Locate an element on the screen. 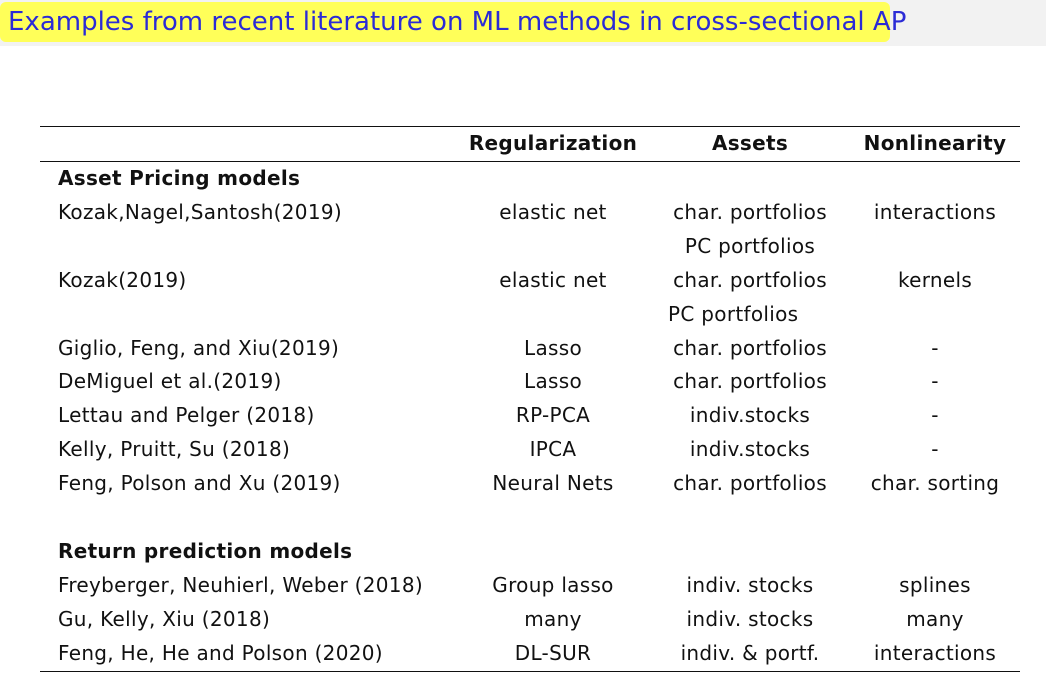 The width and height of the screenshot is (1046, 688). table-row-regularization: Group lasso is located at coordinates (553, 585).